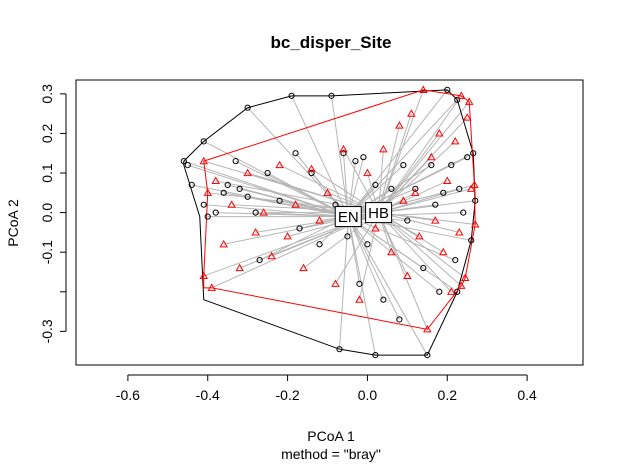 The width and height of the screenshot is (624, 465). I want to click on y-tick-label: 0.3, so click(47, 94).